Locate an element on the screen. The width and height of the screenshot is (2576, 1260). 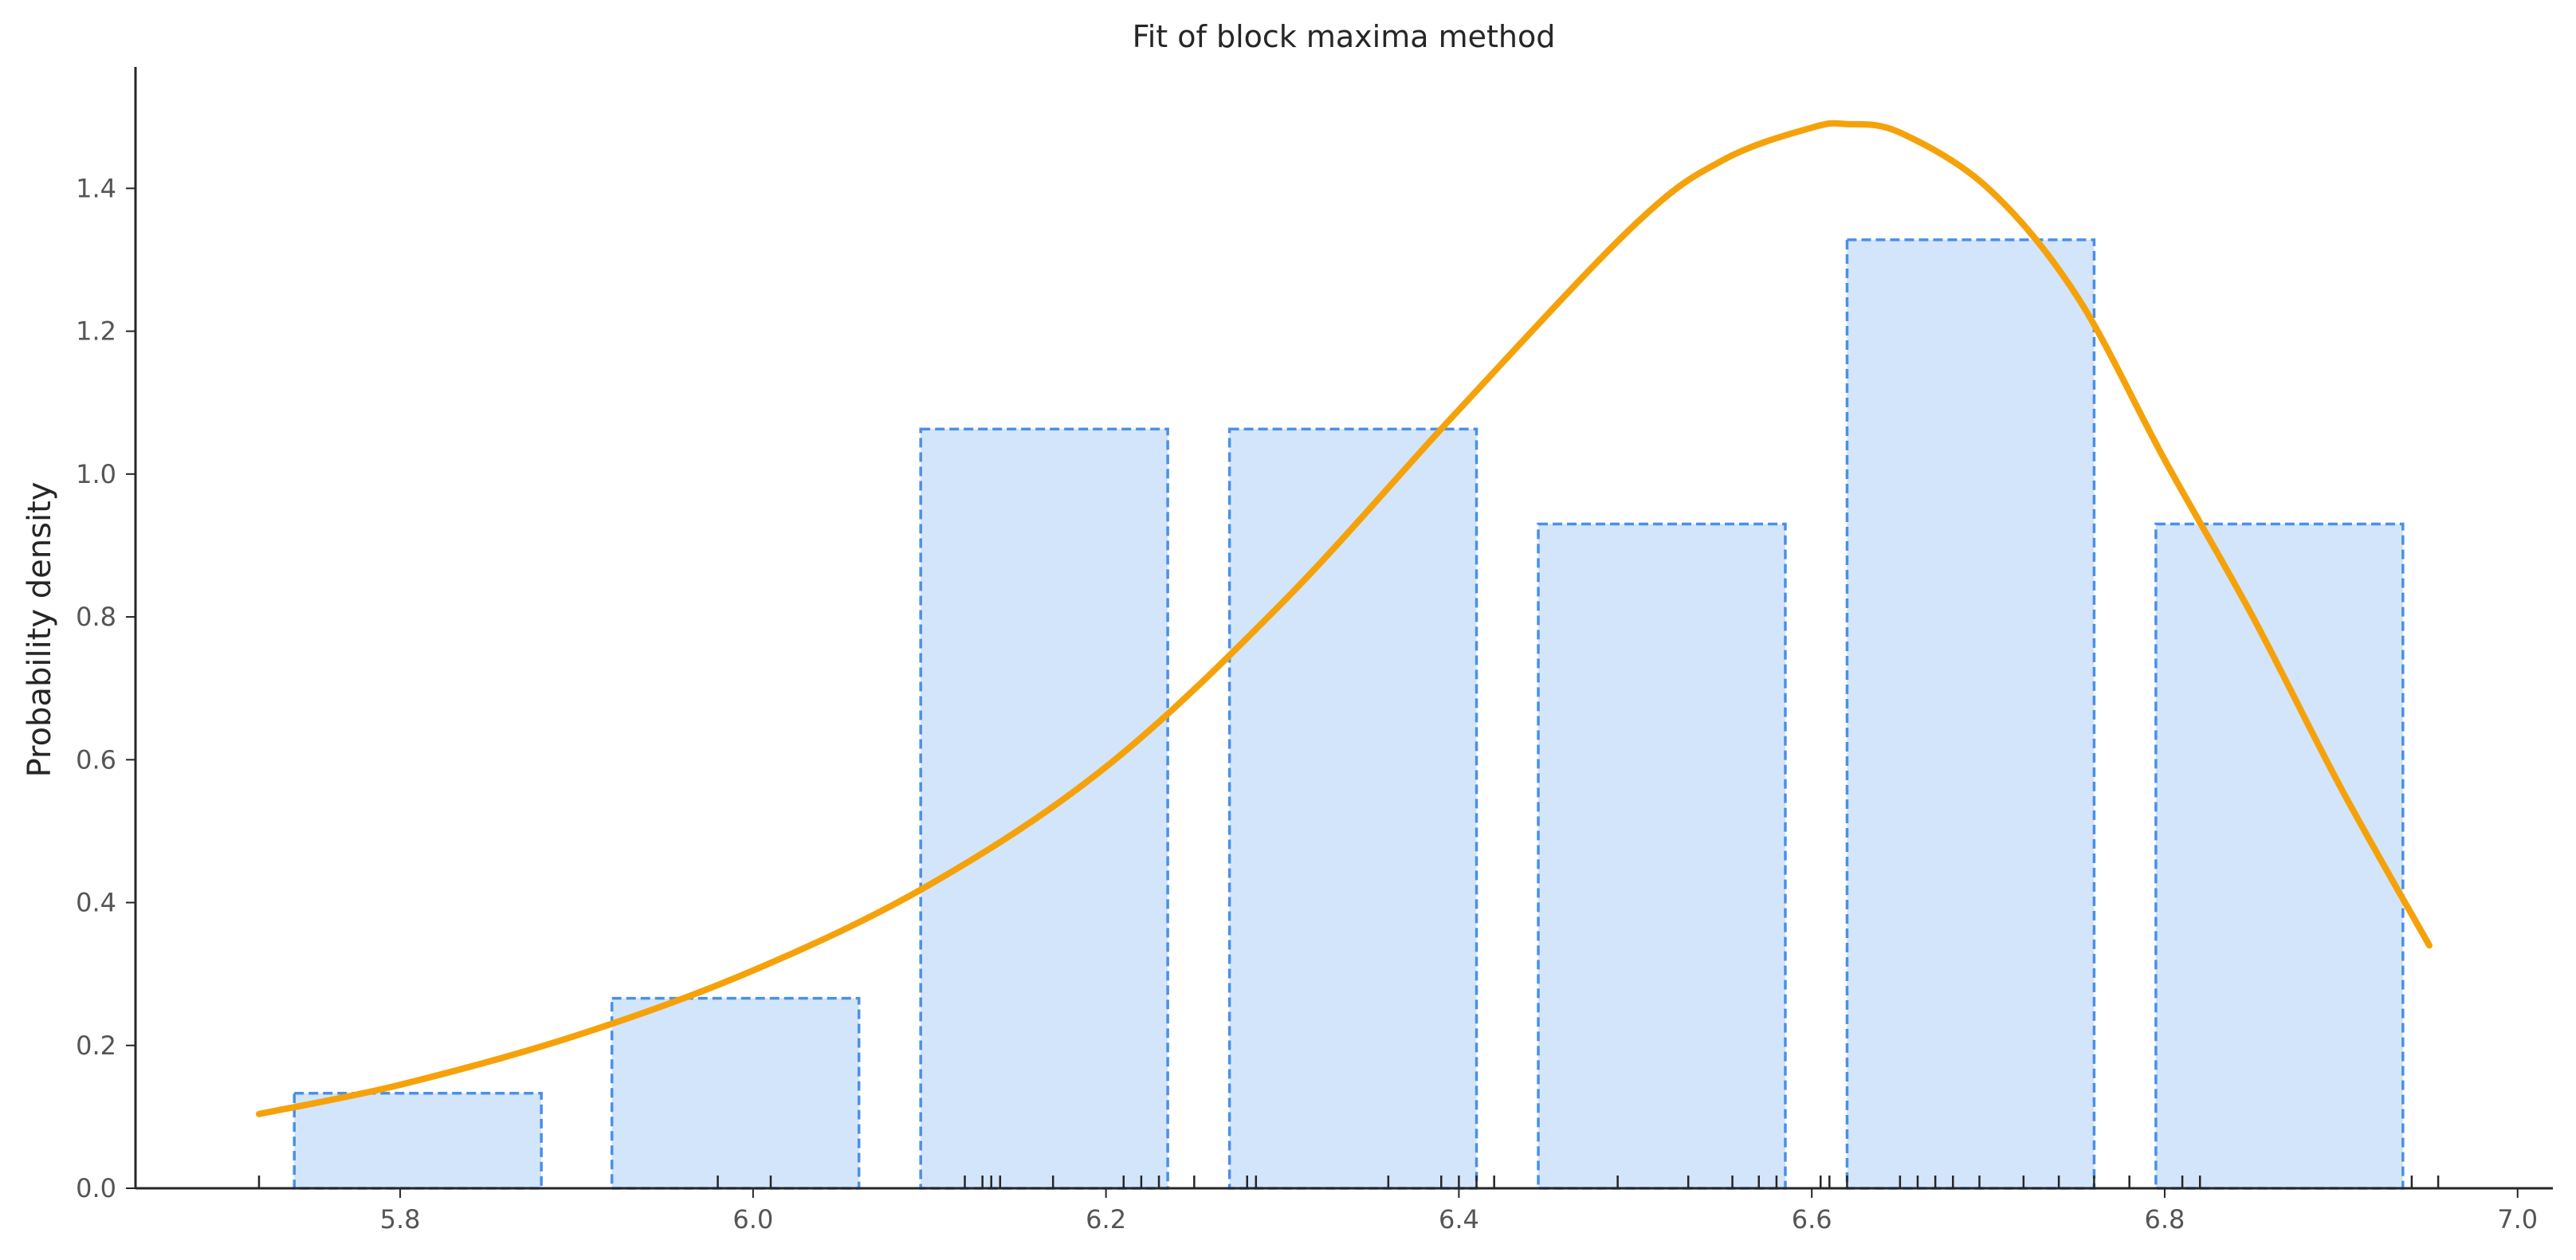
chart-title: Fit of block maxima method is located at coordinates (1344, 36).